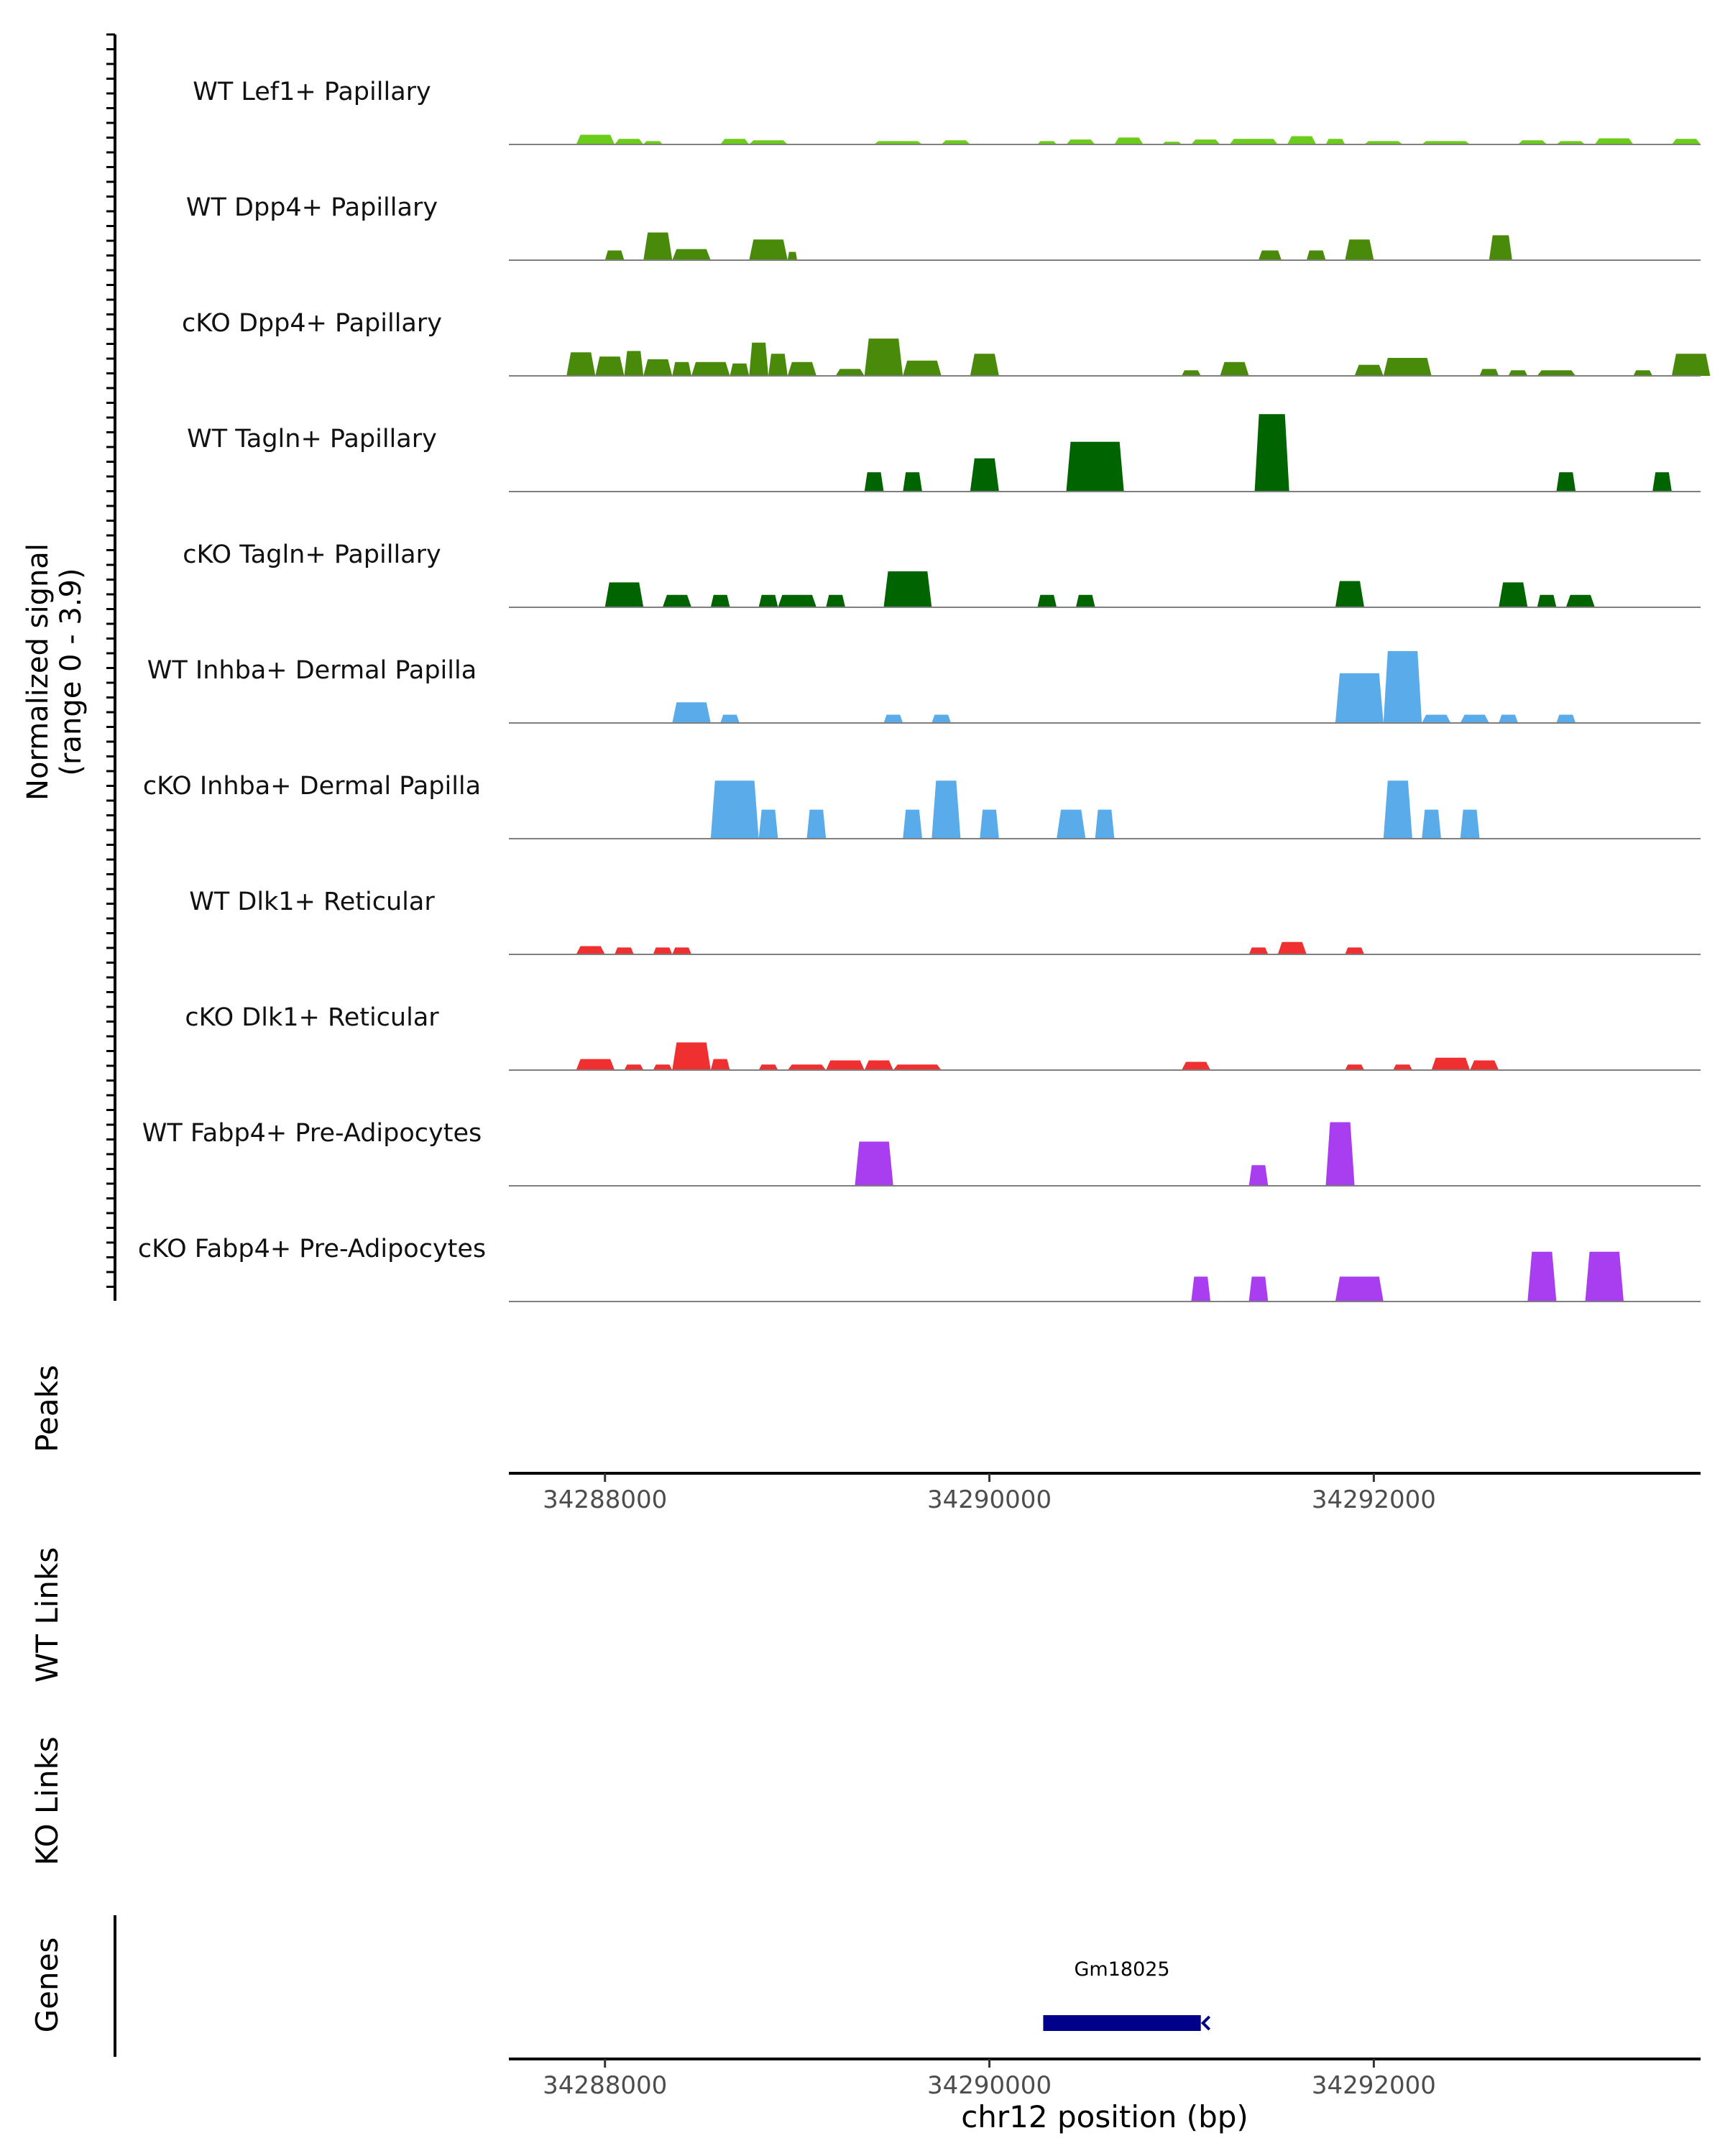 The height and width of the screenshot is (2156, 1725). I want to click on gene-strand-arrow, so click(1205, 2023).